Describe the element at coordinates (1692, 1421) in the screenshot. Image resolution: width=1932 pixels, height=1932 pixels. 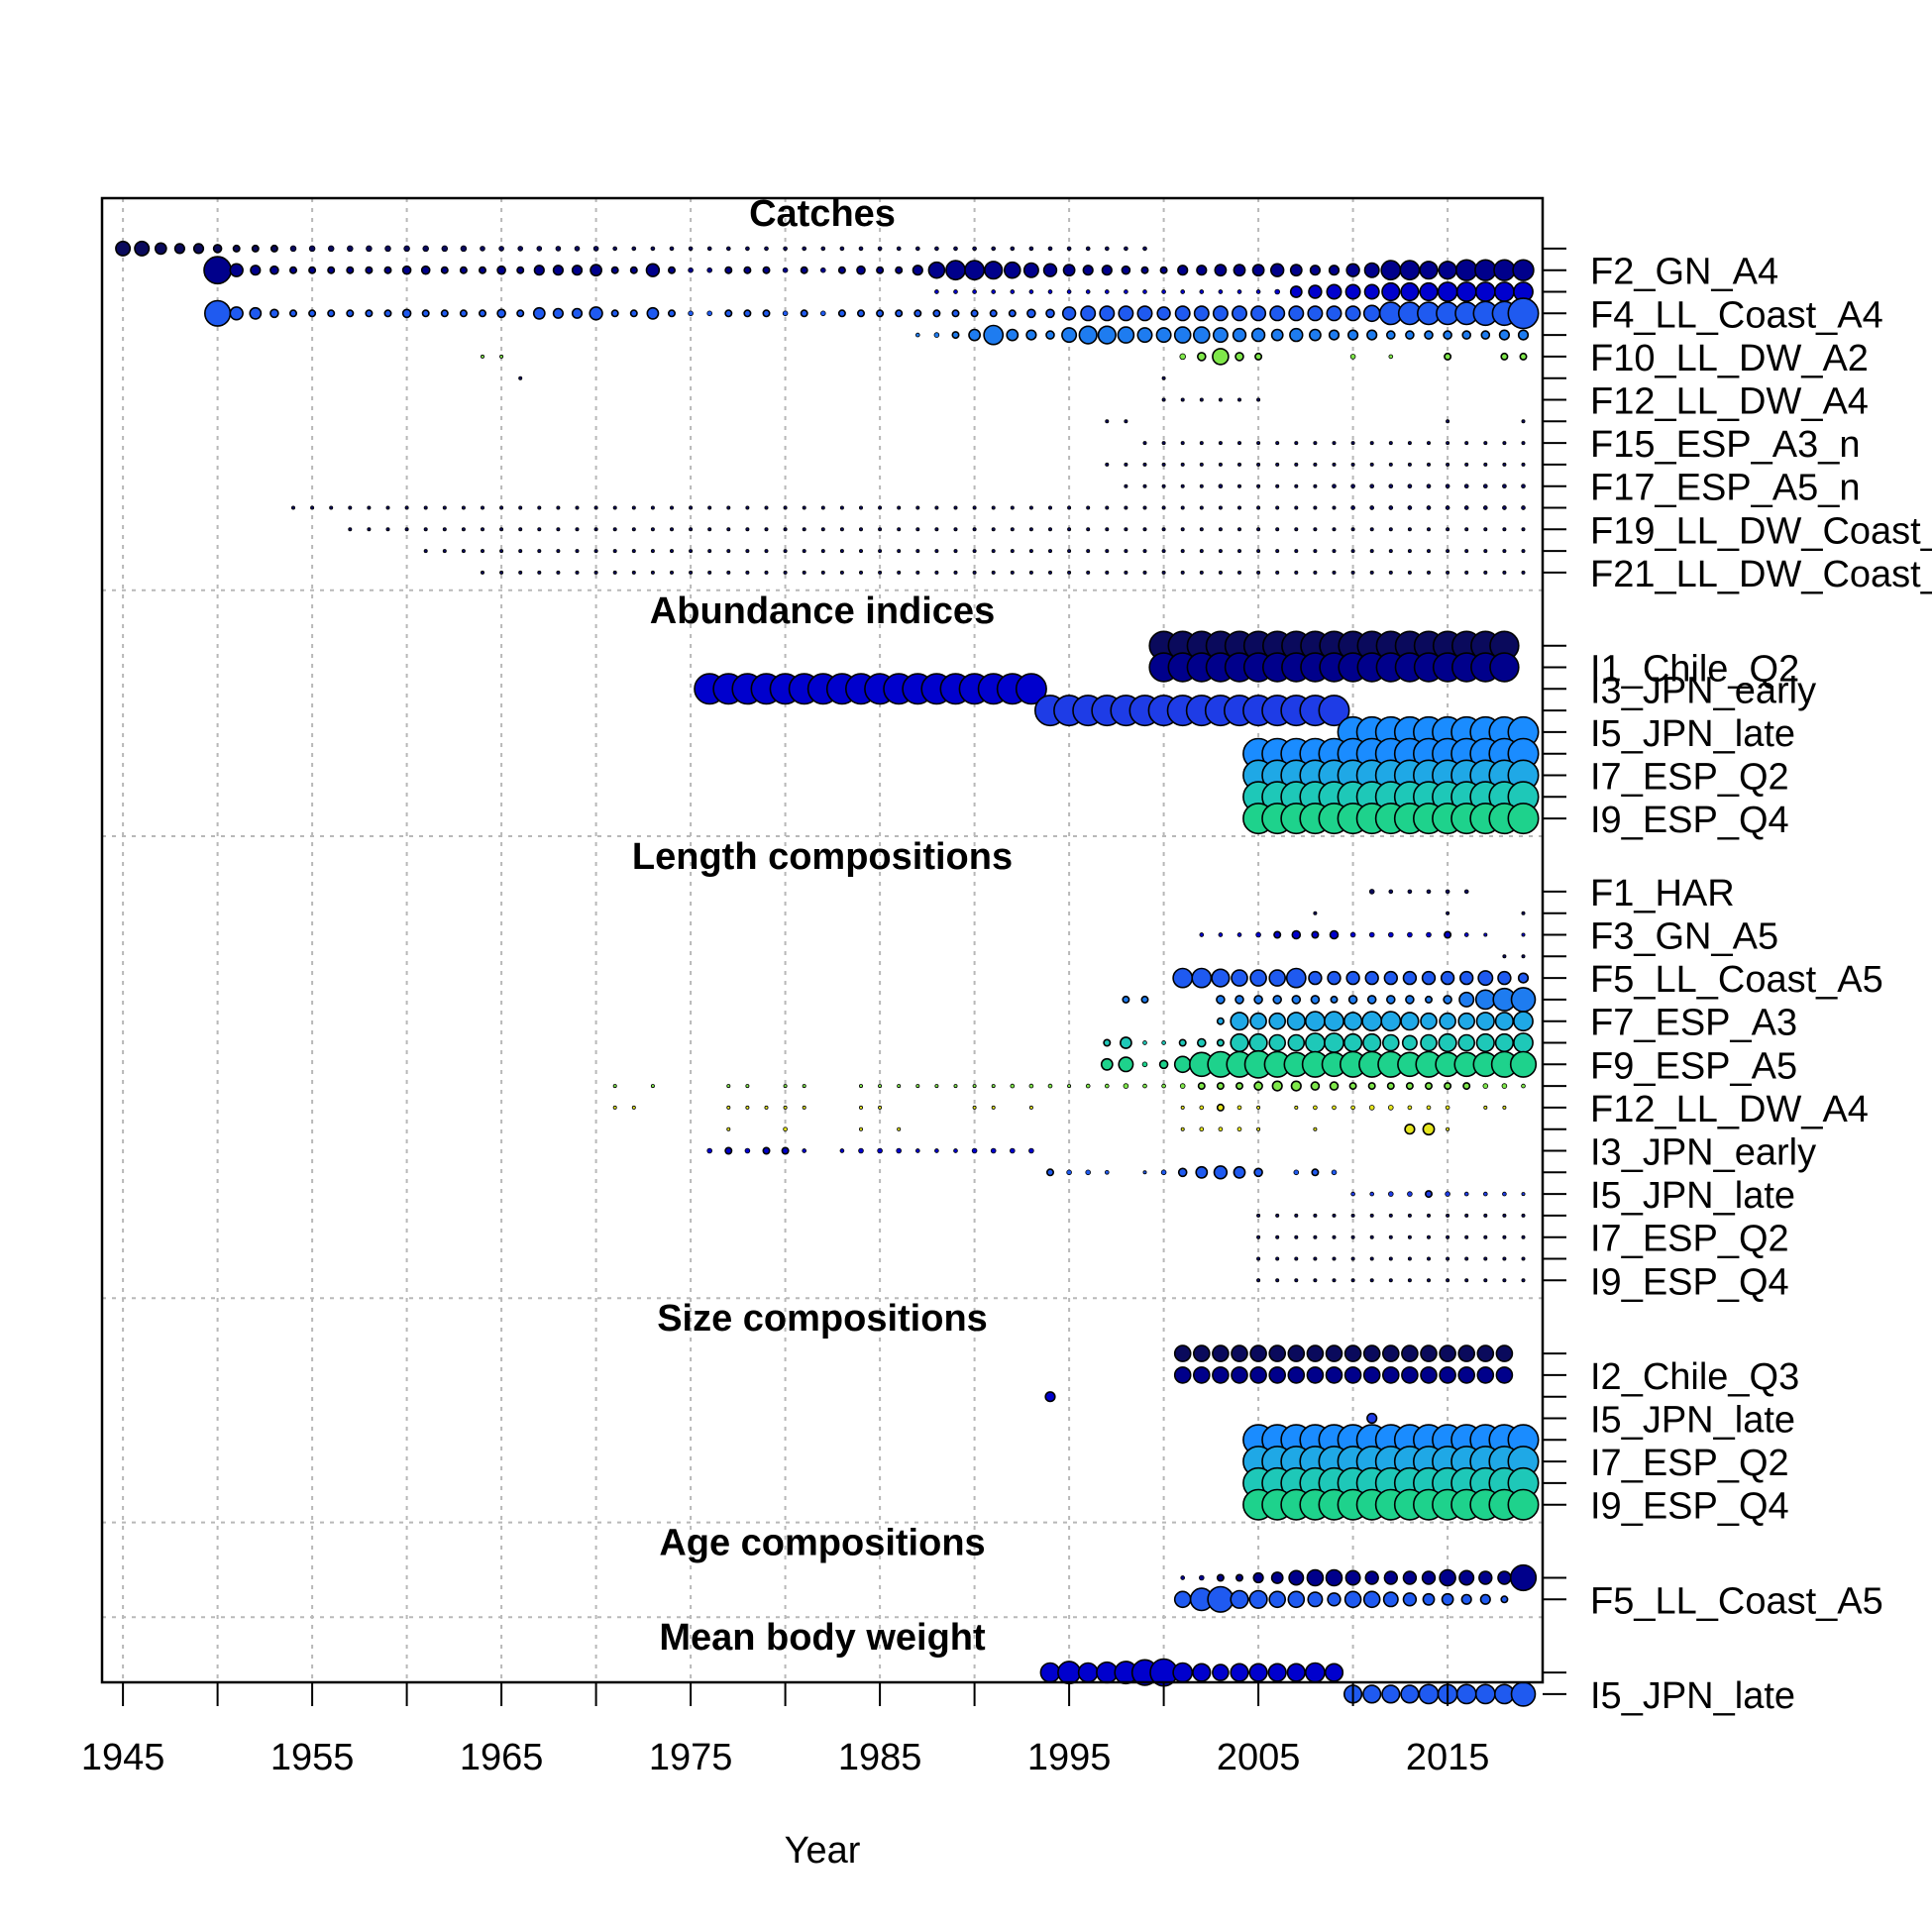
I see `y-tick-label: I5_JPN_late` at that location.